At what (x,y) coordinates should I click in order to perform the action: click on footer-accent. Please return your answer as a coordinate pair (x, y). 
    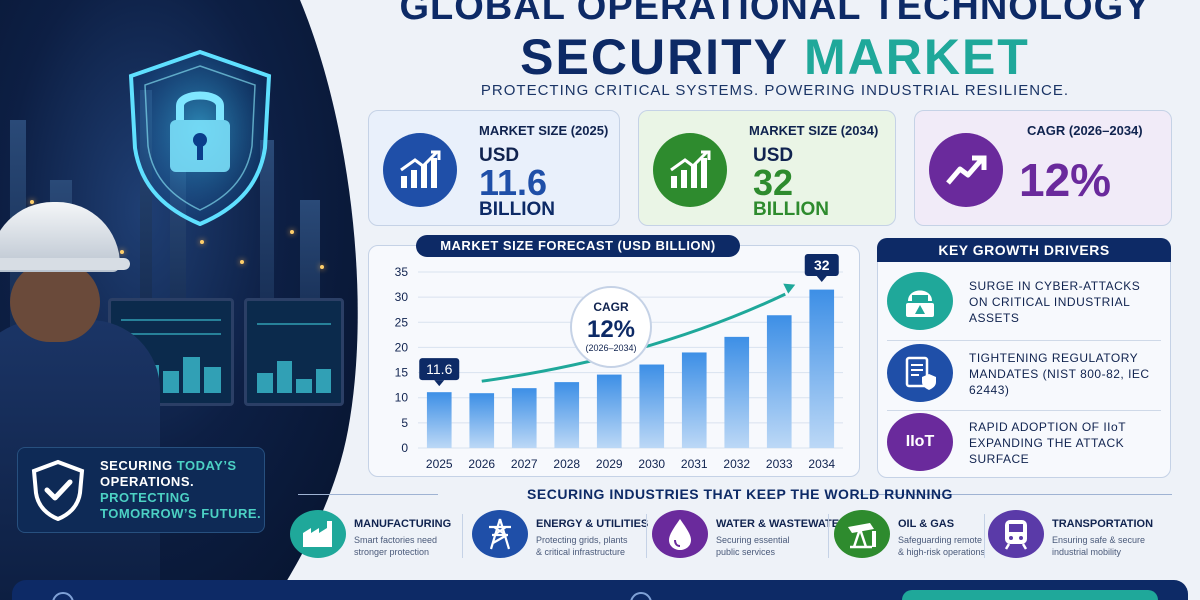
    Looking at the image, I should click on (1030, 595).